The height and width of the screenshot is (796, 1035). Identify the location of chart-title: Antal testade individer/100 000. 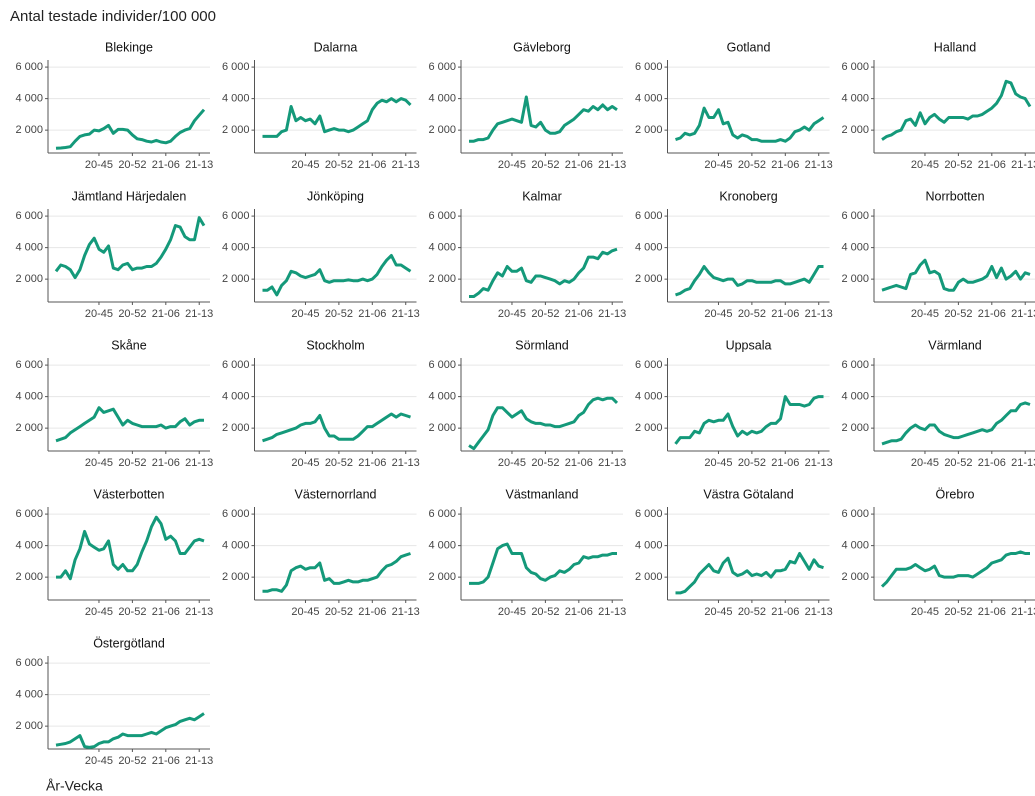
(113, 16).